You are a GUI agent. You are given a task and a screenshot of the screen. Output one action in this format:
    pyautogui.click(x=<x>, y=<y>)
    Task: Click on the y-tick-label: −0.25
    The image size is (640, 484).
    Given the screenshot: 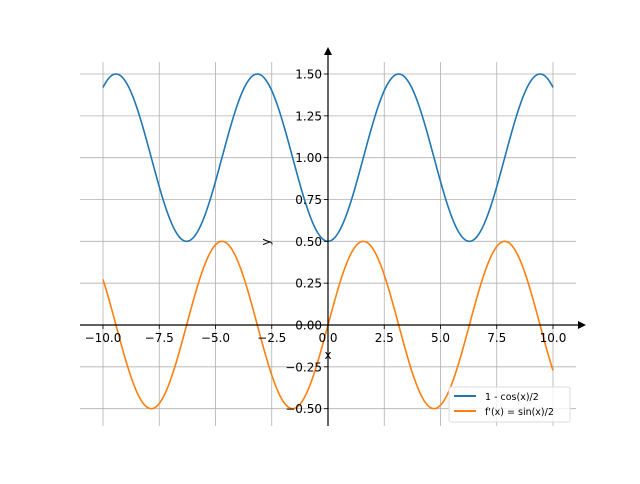 What is the action you would take?
    pyautogui.click(x=303, y=367)
    